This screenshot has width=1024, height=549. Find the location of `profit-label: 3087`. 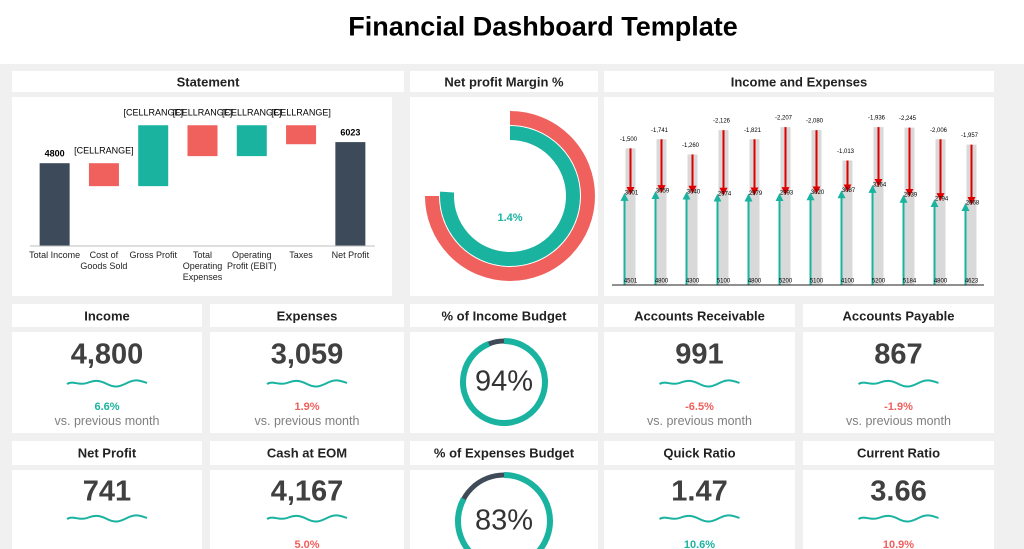

profit-label: 3087 is located at coordinates (849, 191).